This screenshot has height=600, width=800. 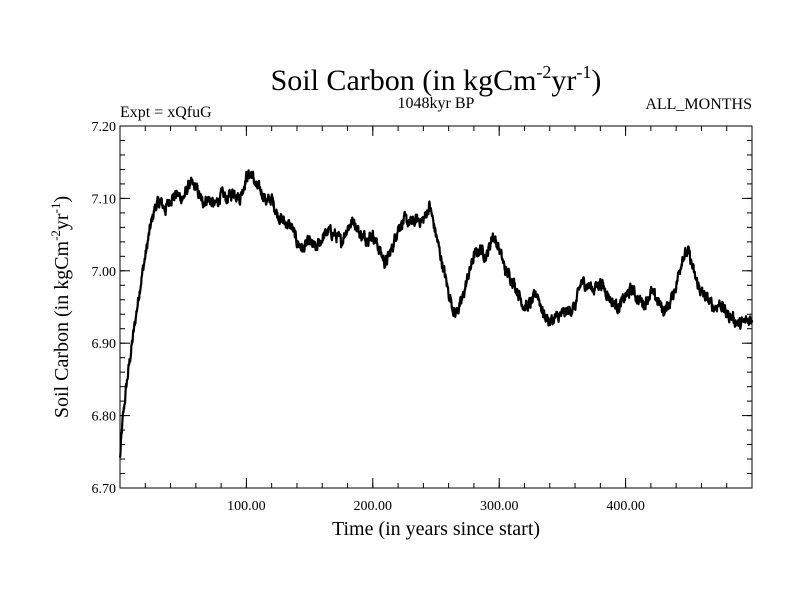 What do you see at coordinates (373, 506) in the screenshot?
I see `x-tick-label: 200.00` at bounding box center [373, 506].